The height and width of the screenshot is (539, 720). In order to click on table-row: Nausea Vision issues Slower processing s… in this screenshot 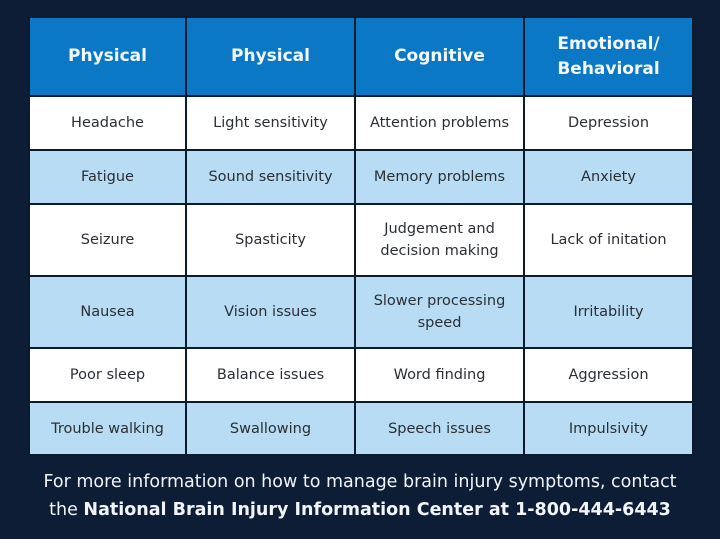, I will do `click(361, 312)`.